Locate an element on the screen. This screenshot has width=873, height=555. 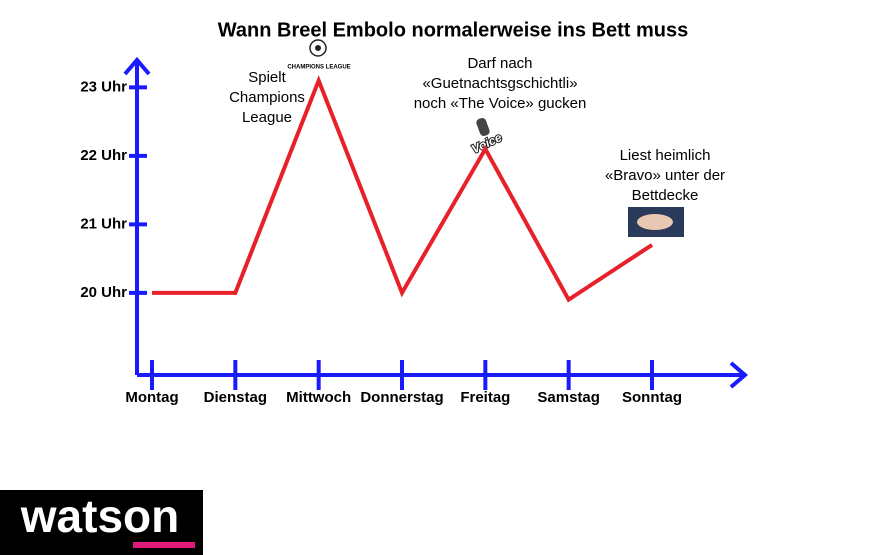
x-tick-label: Sonntag is located at coordinates (652, 397).